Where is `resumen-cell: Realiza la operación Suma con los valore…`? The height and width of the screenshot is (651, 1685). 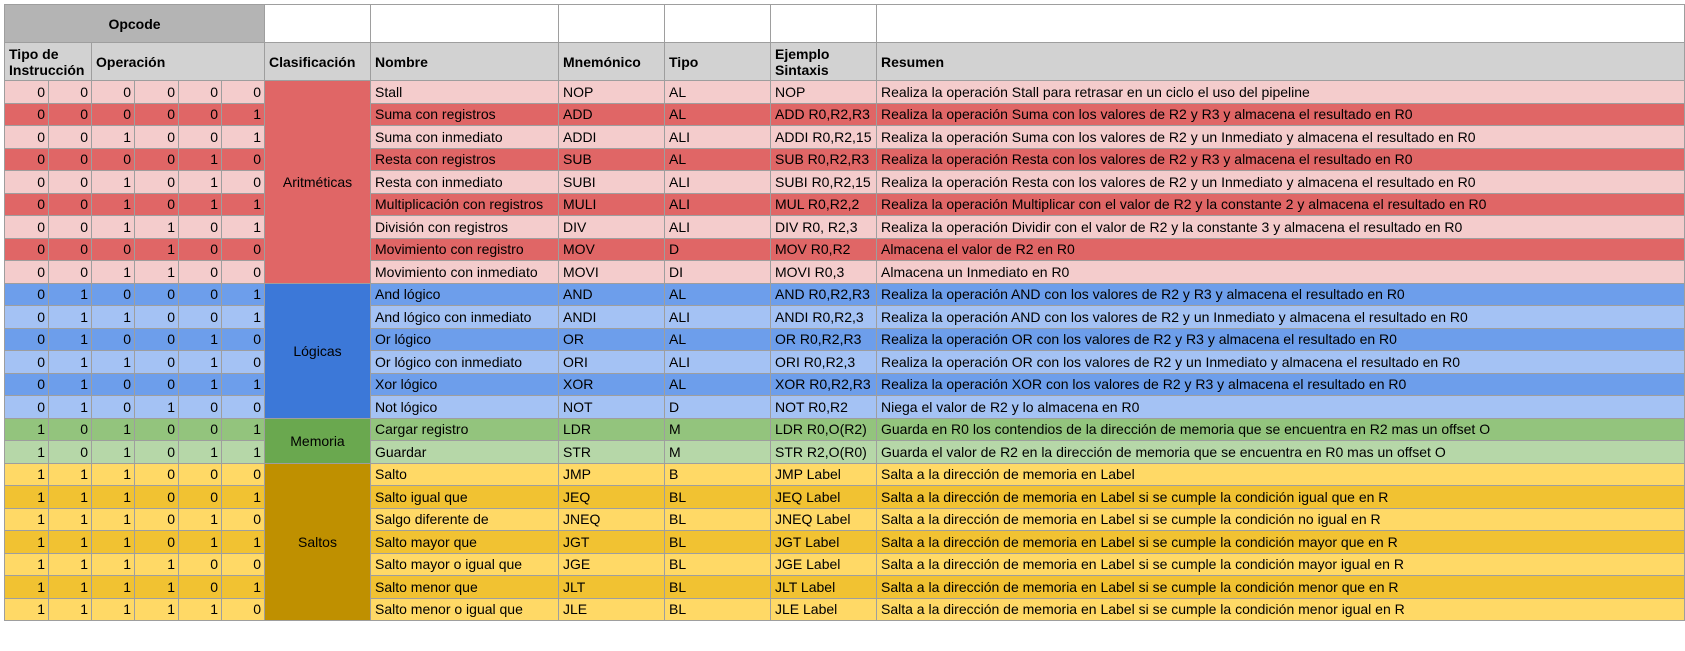
resumen-cell: Realiza la operación Suma con los valore… is located at coordinates (1280, 114).